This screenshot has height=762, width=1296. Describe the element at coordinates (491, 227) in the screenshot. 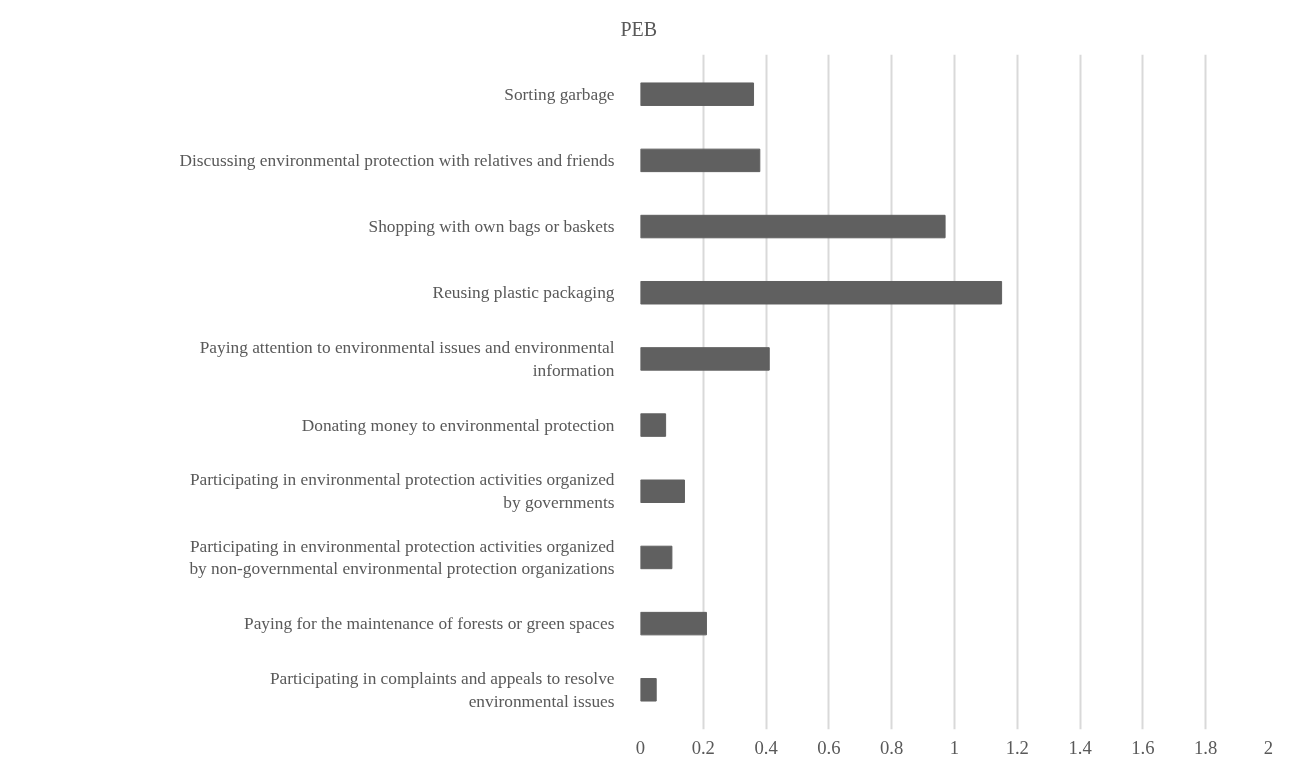

I see `y-tick-label: Shopping with own bags or baskets` at that location.